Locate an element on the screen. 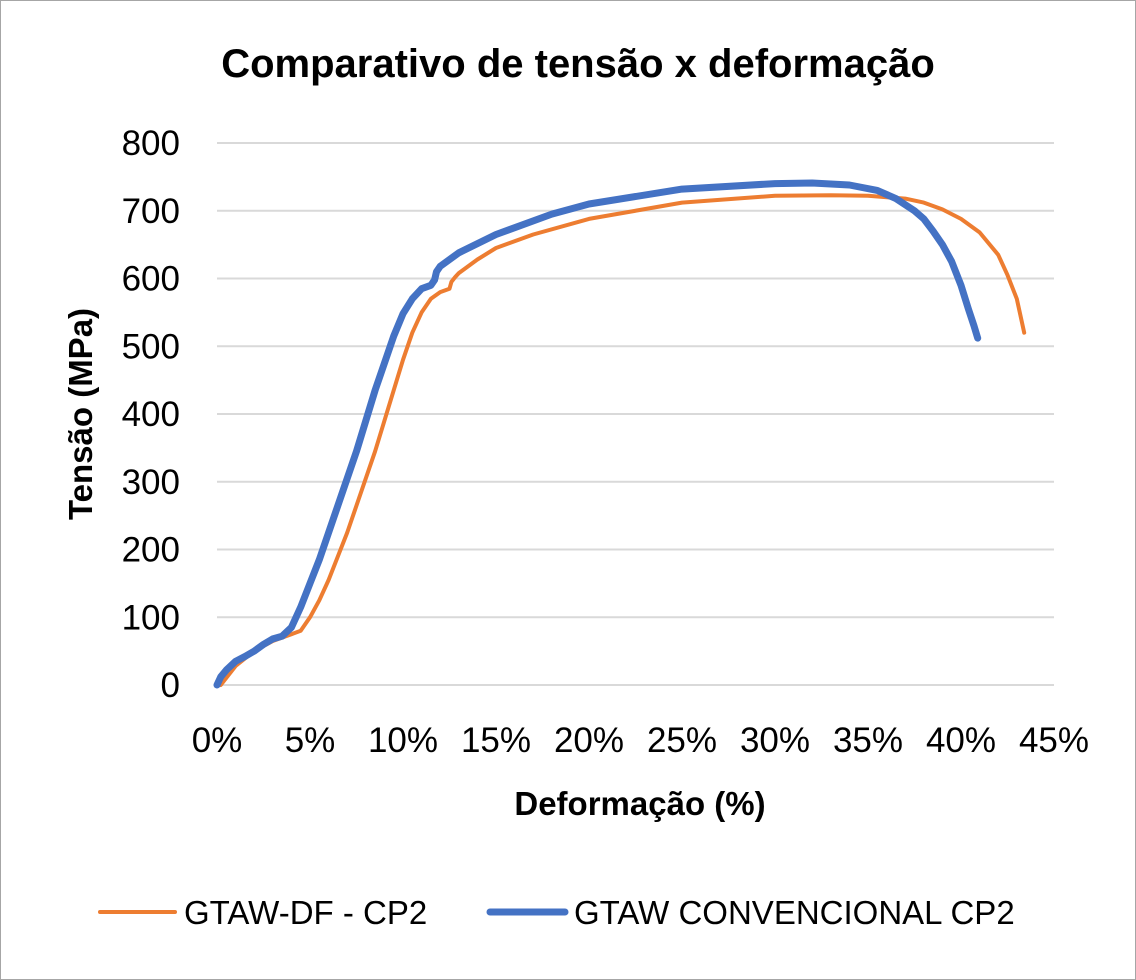 The image size is (1136, 980). x-tick-labels: 0% 5% 10% 15% 20% 25% 30% 35% 40% 45% is located at coordinates (640, 740).